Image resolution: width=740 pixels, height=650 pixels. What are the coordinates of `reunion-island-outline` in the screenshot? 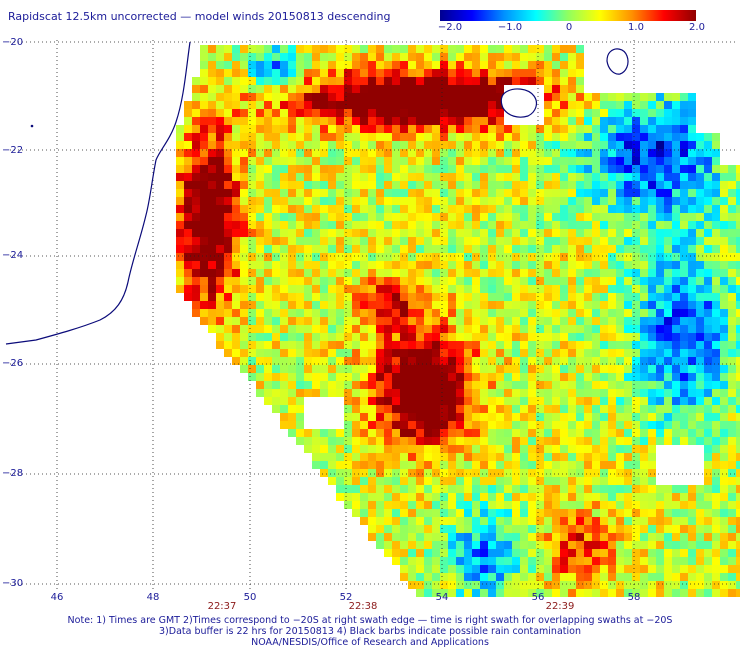 It's located at (519, 103).